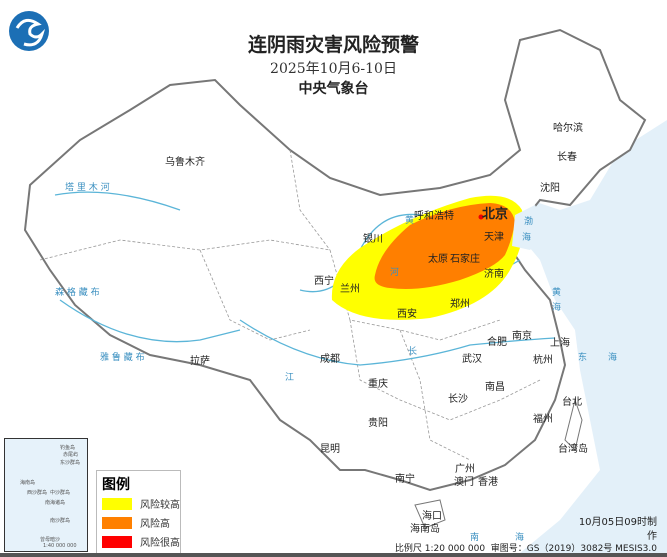 This screenshot has width=667, height=557. I want to click on city-label: 武汉, so click(472, 359).